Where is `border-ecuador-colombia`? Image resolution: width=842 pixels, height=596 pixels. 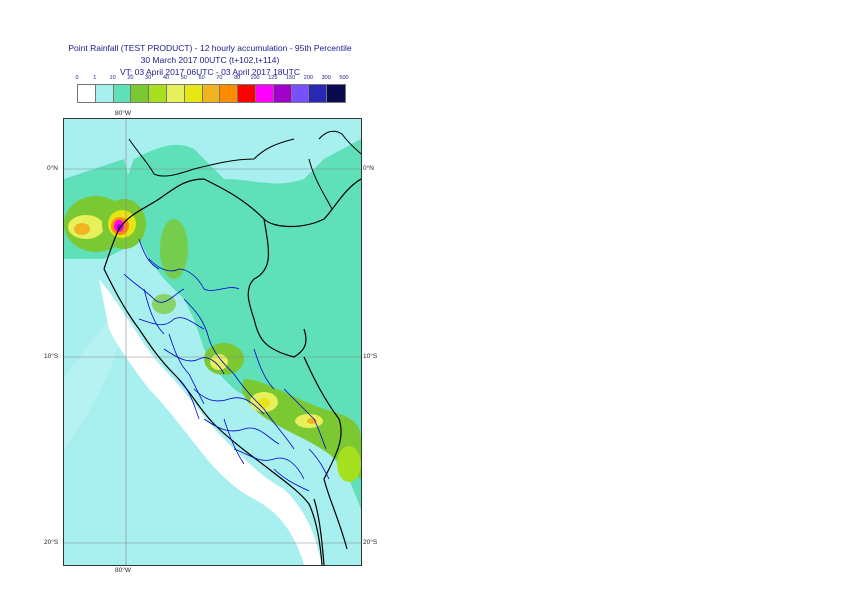 border-ecuador-colombia is located at coordinates (211, 157).